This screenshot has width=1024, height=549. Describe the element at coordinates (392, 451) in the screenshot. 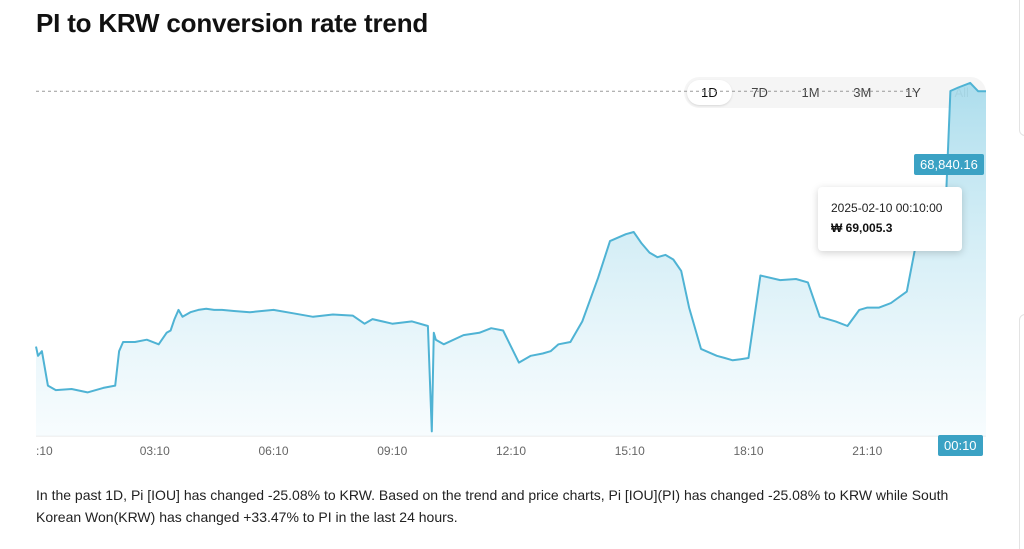

I see `x-tick-label: 09:10` at that location.